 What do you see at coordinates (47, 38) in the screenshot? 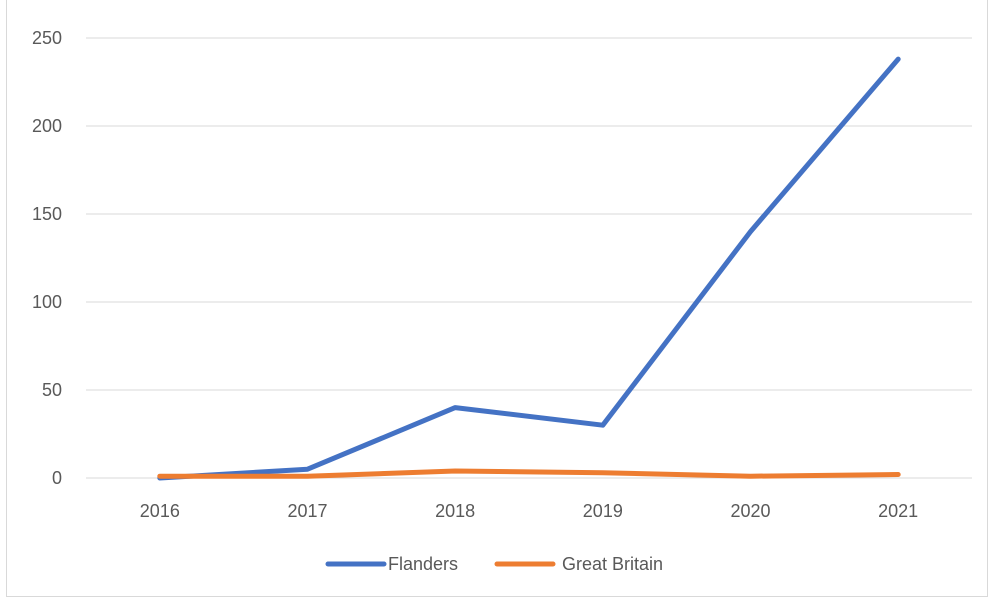
I see `y-tick-label-250: 250` at bounding box center [47, 38].